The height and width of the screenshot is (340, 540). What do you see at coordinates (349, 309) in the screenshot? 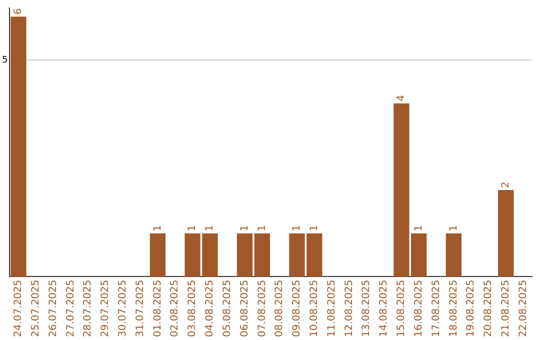
I see `x-tick-label: 12.08.2025` at bounding box center [349, 309].